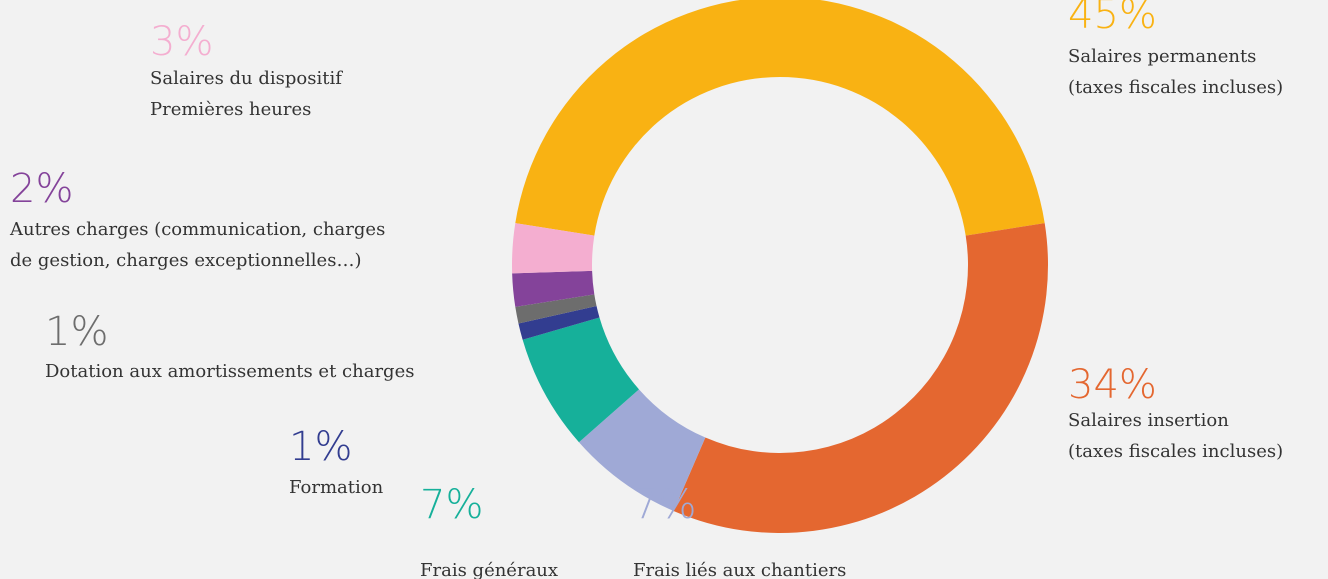 Image resolution: width=1328 pixels, height=579 pixels. What do you see at coordinates (739, 569) in the screenshot?
I see `category-label: Frais liés aux chantiers` at bounding box center [739, 569].